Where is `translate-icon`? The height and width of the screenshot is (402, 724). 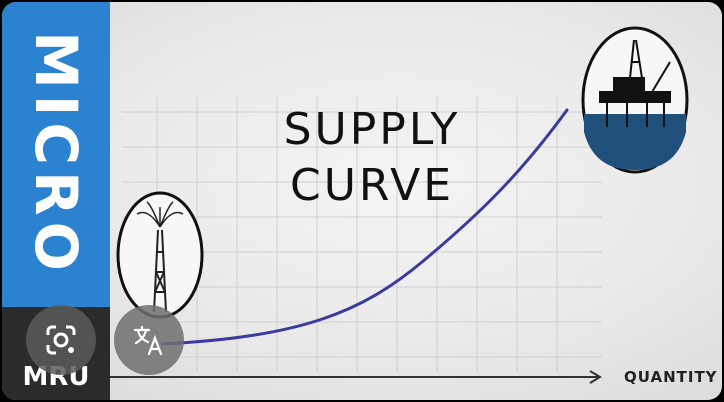 translate-icon is located at coordinates (148, 340).